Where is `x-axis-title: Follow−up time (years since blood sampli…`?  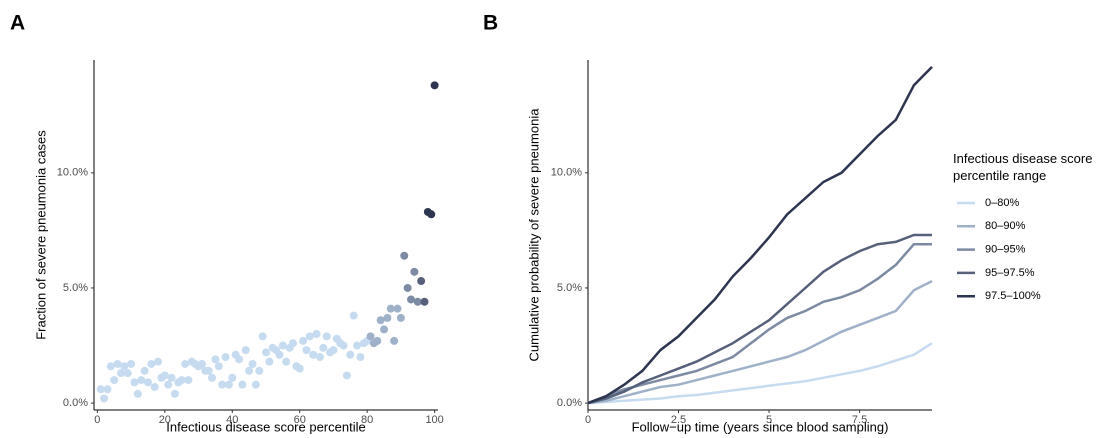 x-axis-title: Follow−up time (years since blood sampli… is located at coordinates (760, 426).